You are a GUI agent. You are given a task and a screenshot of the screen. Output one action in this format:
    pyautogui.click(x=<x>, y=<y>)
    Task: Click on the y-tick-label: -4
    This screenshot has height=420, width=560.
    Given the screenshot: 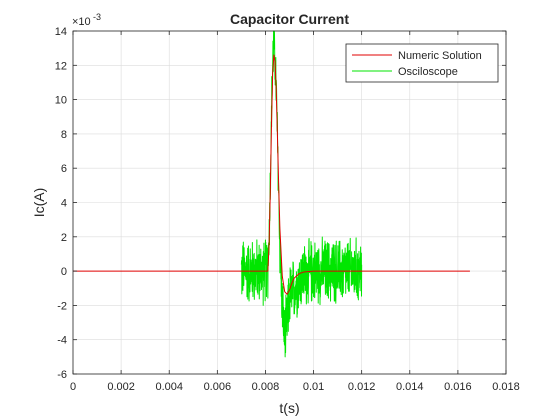 What is the action you would take?
    pyautogui.click(x=62, y=341)
    